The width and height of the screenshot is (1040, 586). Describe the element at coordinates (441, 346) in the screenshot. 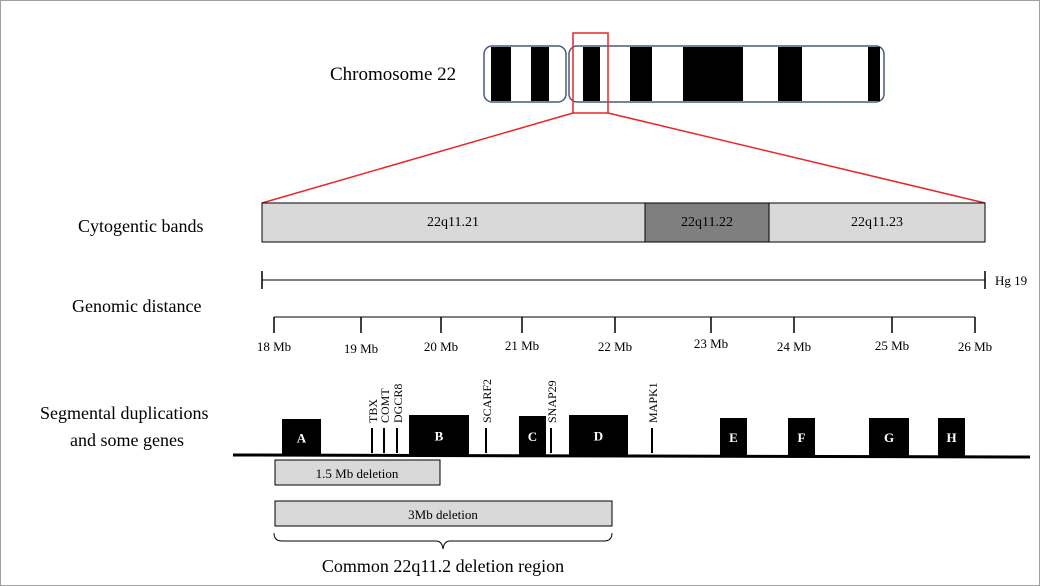

I see `genomic-tick-label: 20 Mb` at that location.